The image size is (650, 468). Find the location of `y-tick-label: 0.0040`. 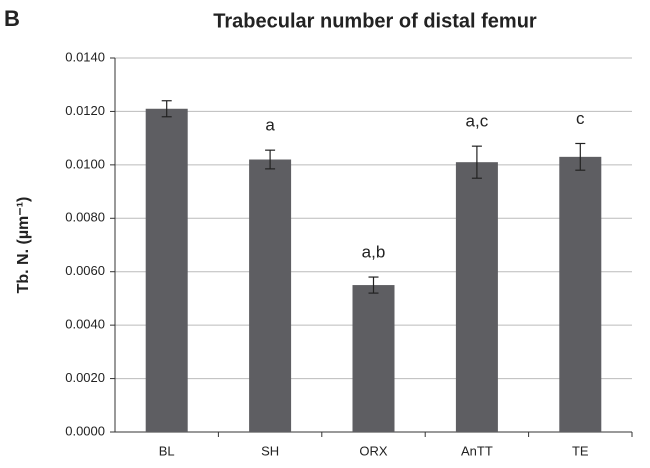

y-tick-label: 0.0040 is located at coordinates (85, 324).